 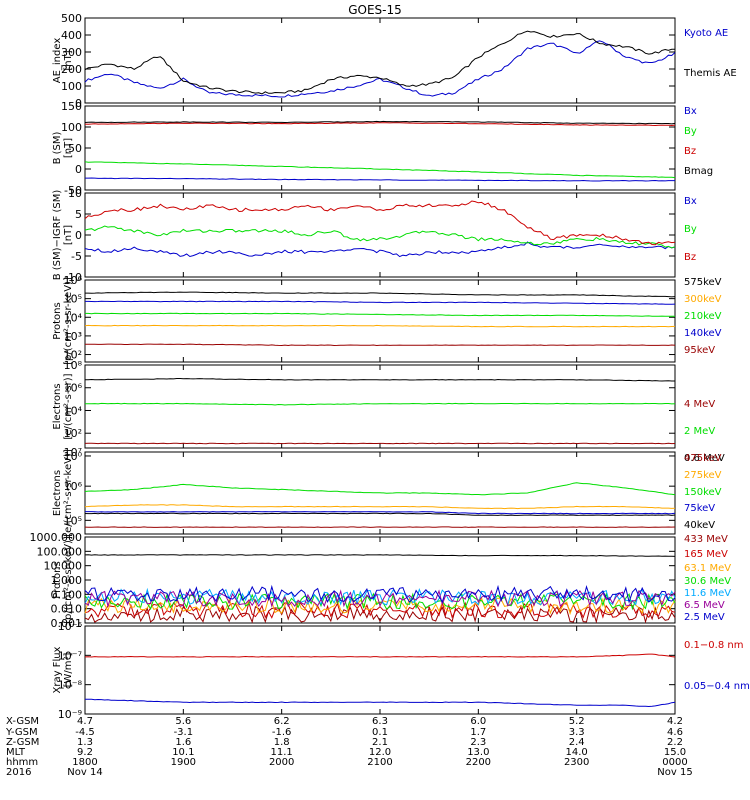 What do you see at coordinates (690, 229) in the screenshot?
I see `legend-label: By` at bounding box center [690, 229].